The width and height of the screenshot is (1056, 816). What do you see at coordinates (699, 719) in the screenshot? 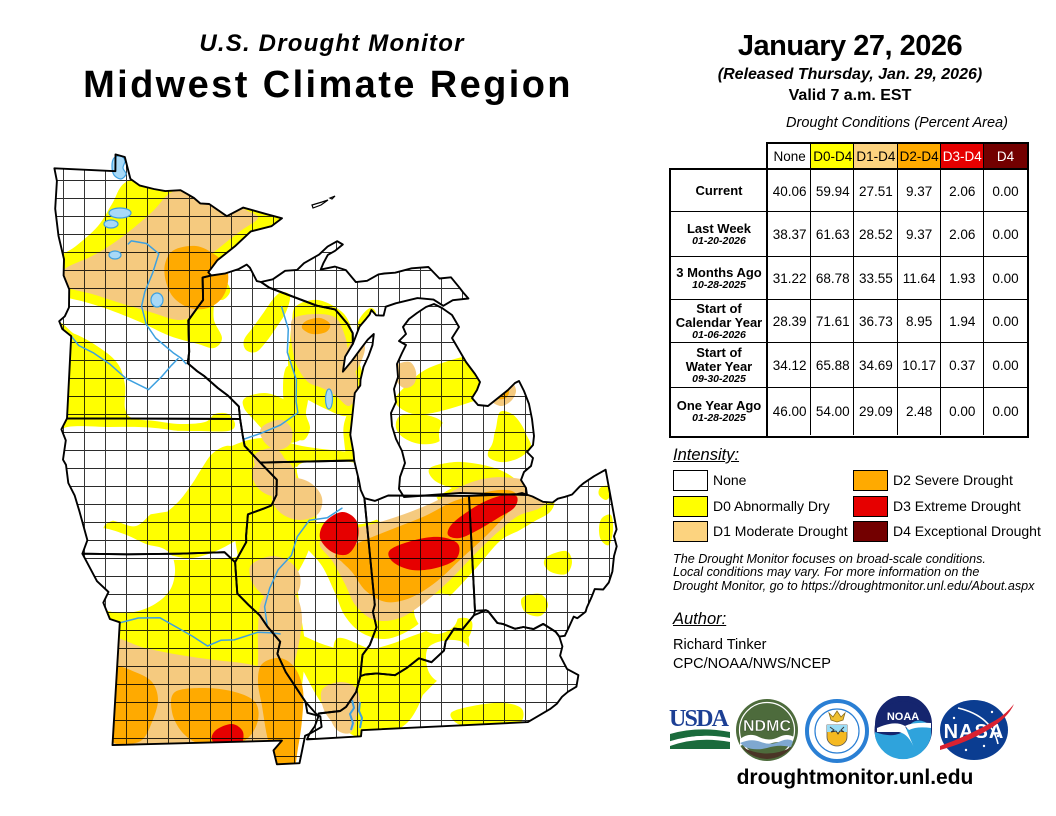
I see `svg-text: USDA` at bounding box center [699, 719].